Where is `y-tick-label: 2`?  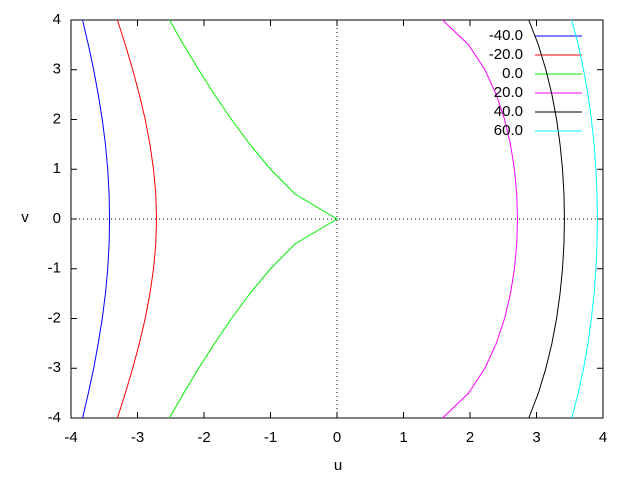
y-tick-label: 2 is located at coordinates (57, 118).